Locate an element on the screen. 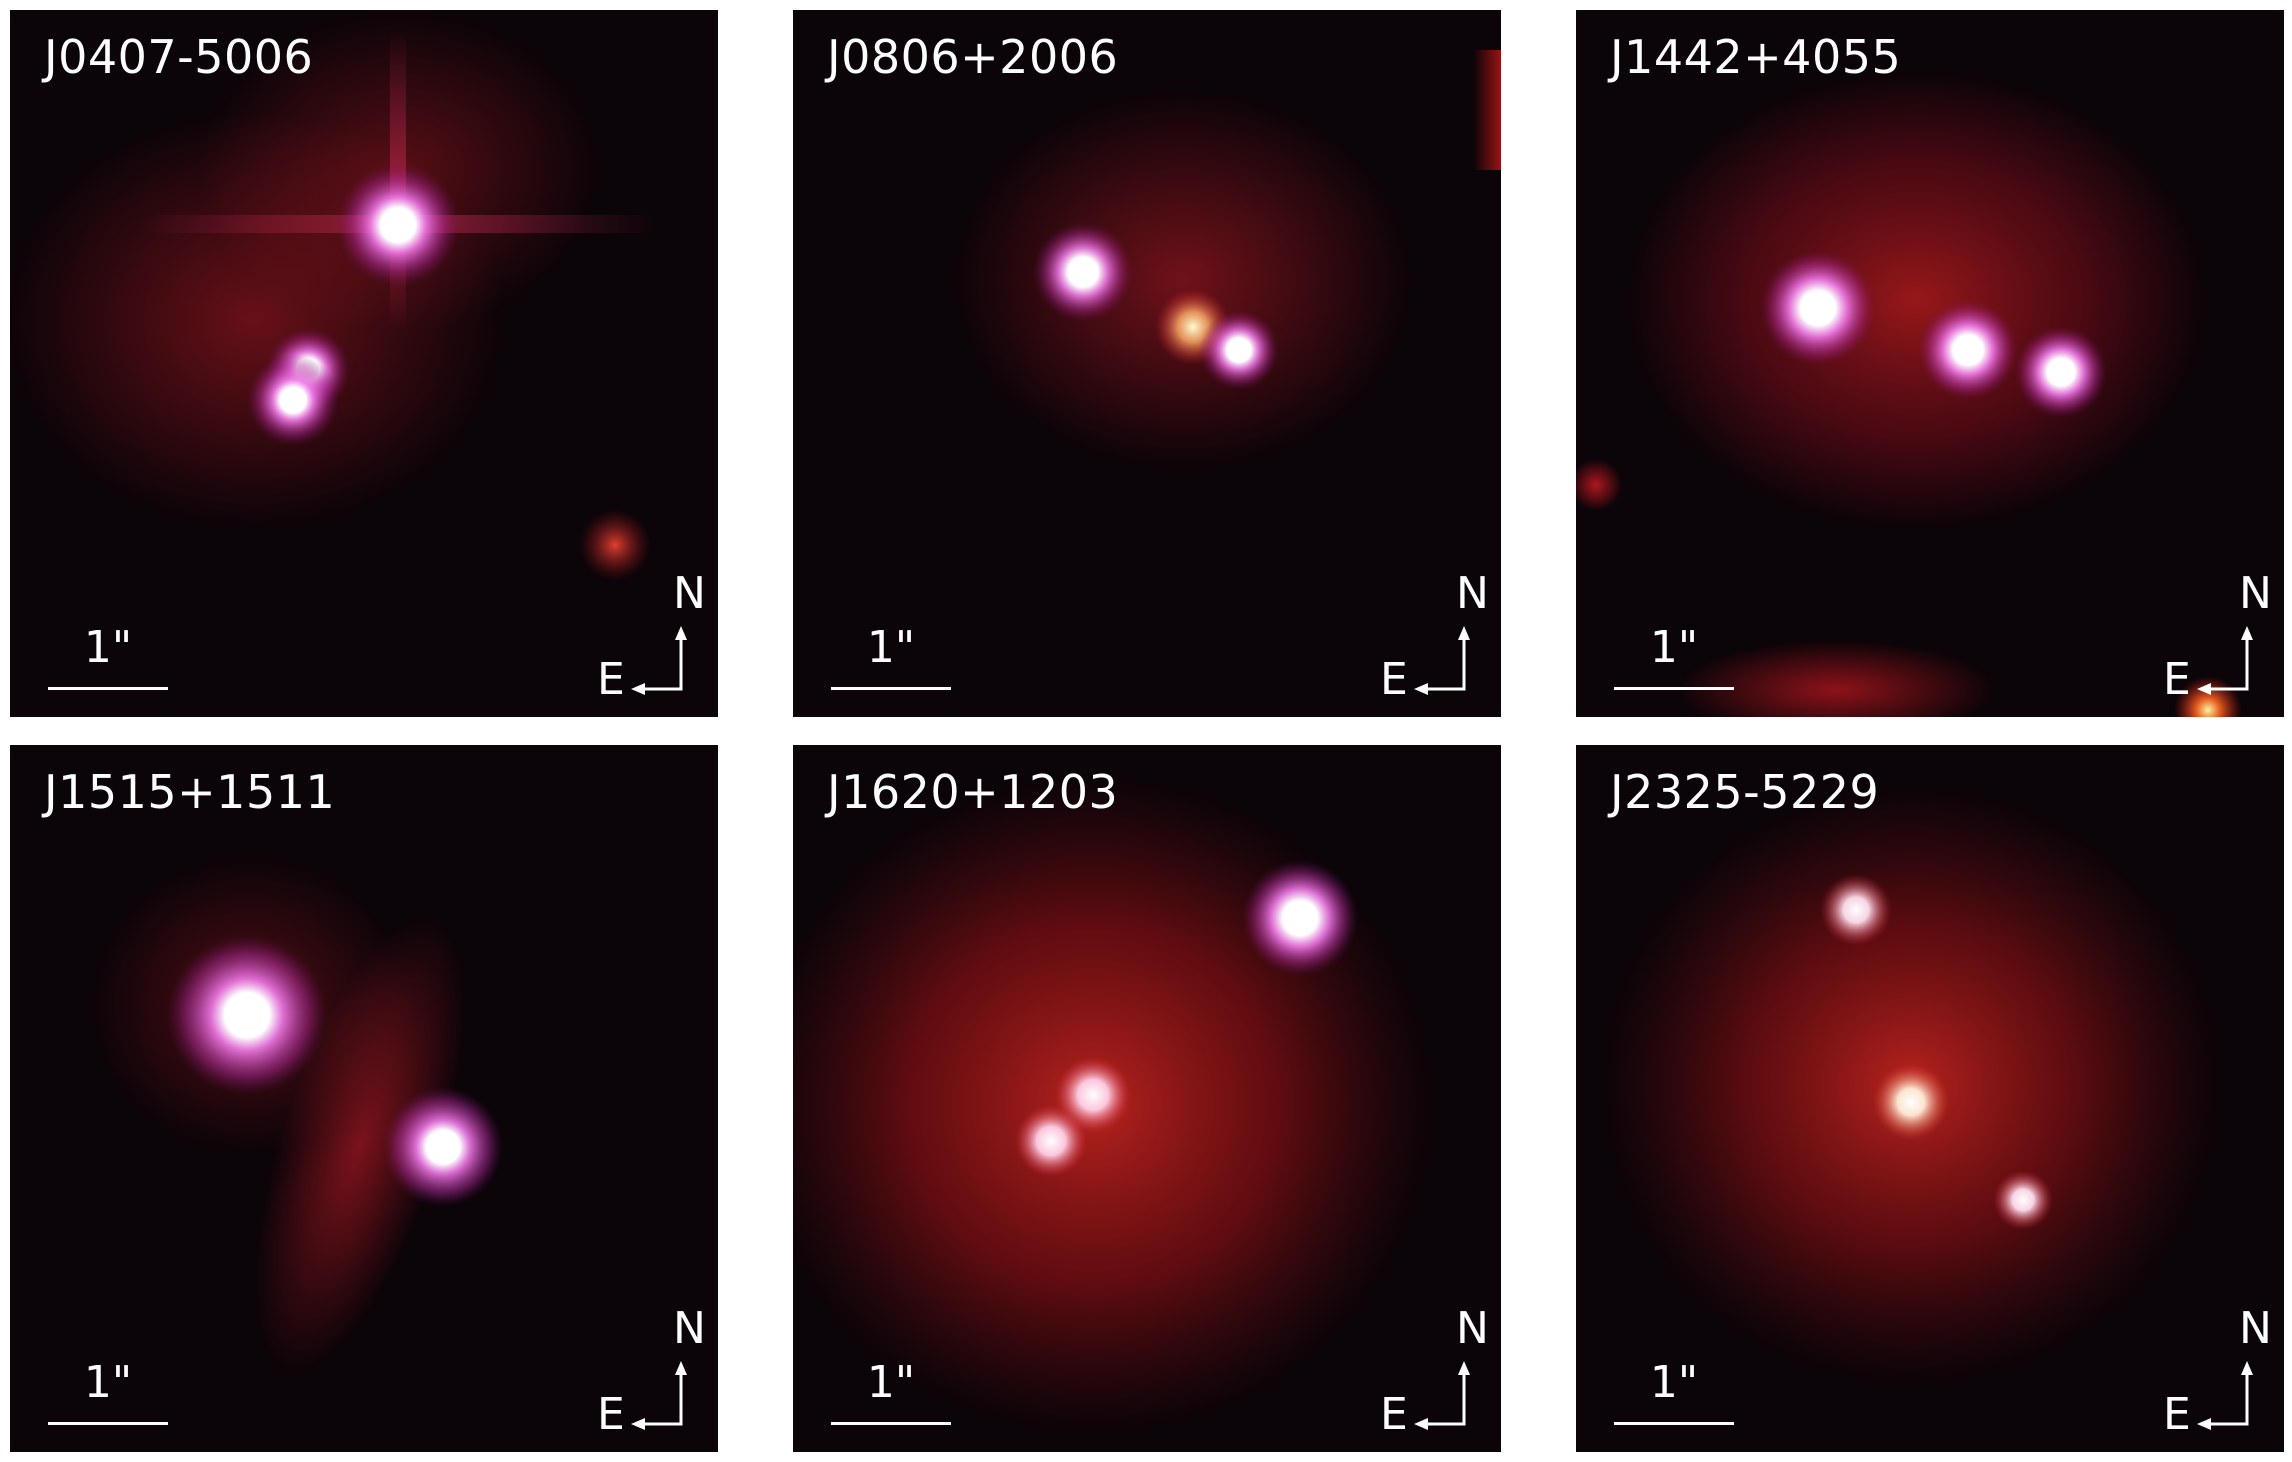  panel-title: J2325-5229 is located at coordinates (1745, 792).